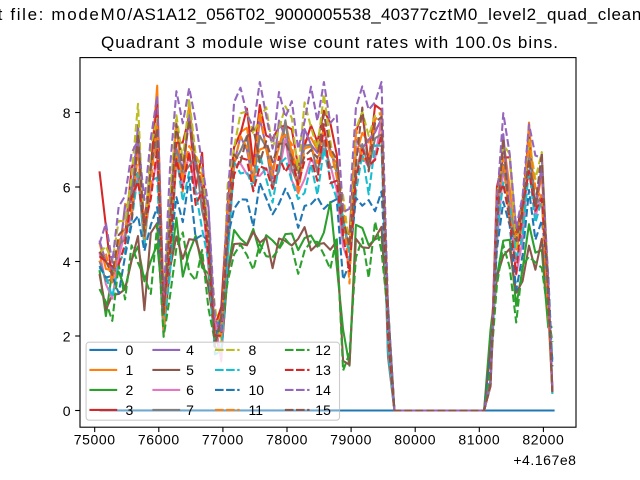 Image resolution: width=640 pixels, height=480 pixels. Describe the element at coordinates (479, 440) in the screenshot. I see `svg-text: 81000` at that location.